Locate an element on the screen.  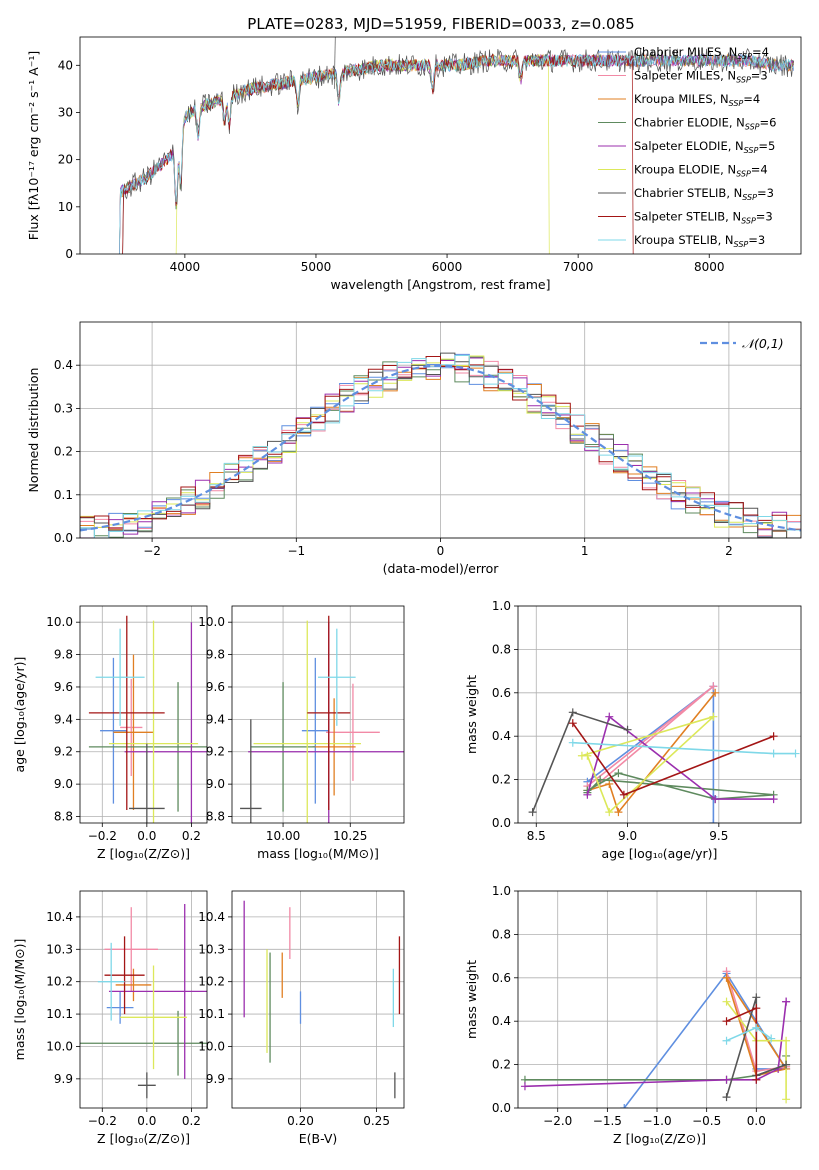
x-tick-label: 4000 is located at coordinates (185, 267).